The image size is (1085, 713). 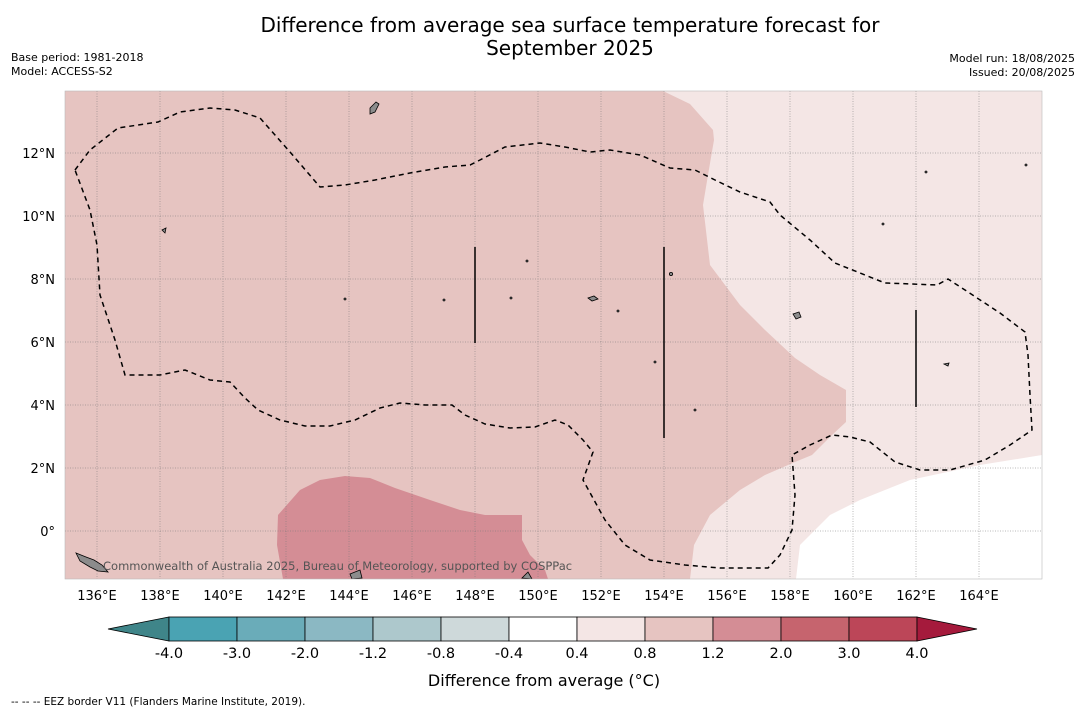 I want to click on island-palau, so click(x=164, y=230).